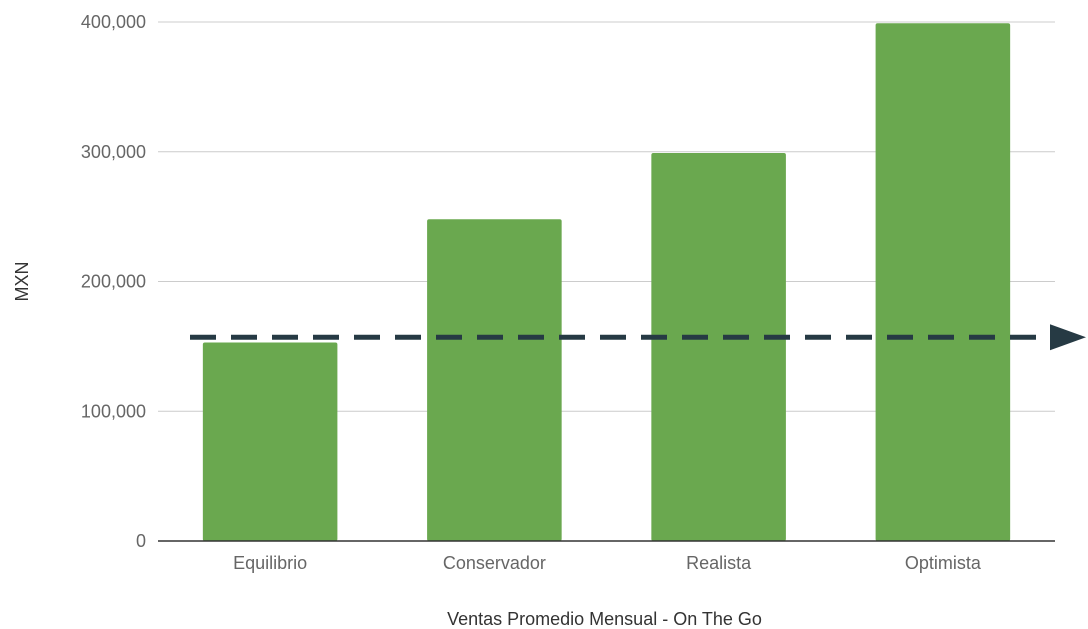 Image resolution: width=1088 pixels, height=629 pixels. What do you see at coordinates (141, 541) in the screenshot?
I see `y-tick-label: 0` at bounding box center [141, 541].